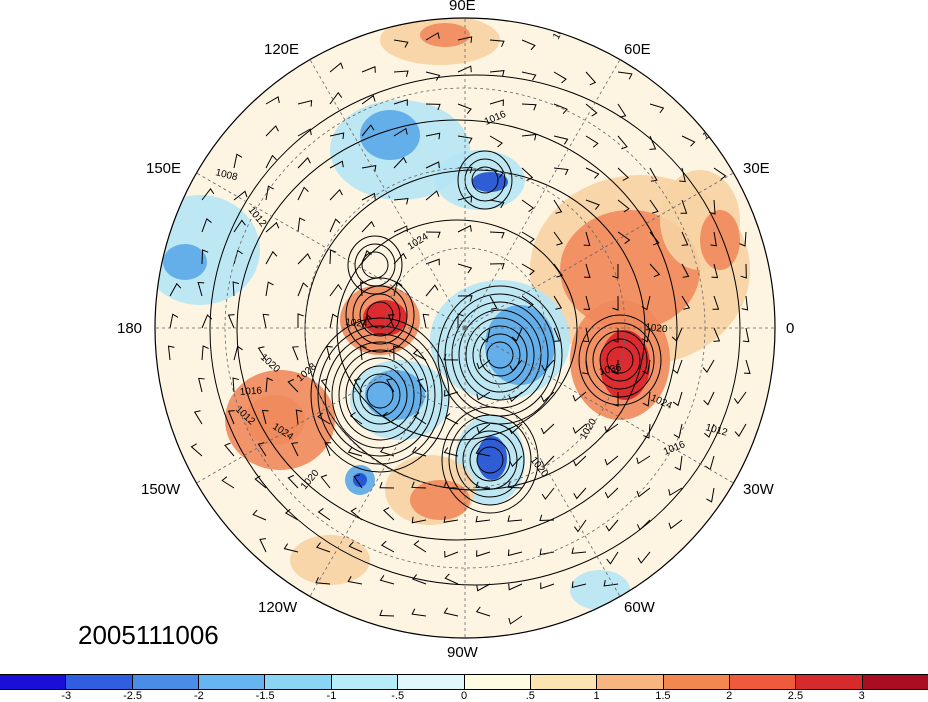 The height and width of the screenshot is (702, 928). Describe the element at coordinates (130, 328) in the screenshot. I see `lon-label-180: 180` at that location.